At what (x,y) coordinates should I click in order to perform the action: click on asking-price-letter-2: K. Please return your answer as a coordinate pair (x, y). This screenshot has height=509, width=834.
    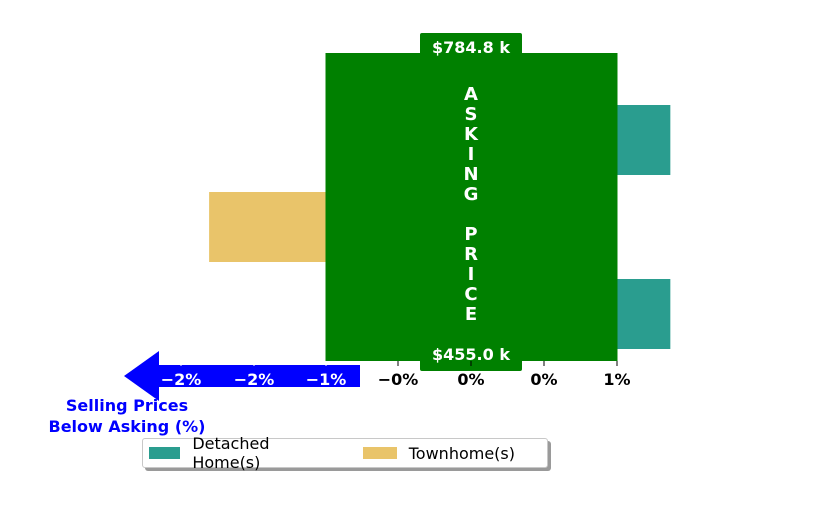
    Looking at the image, I should click on (471, 134).